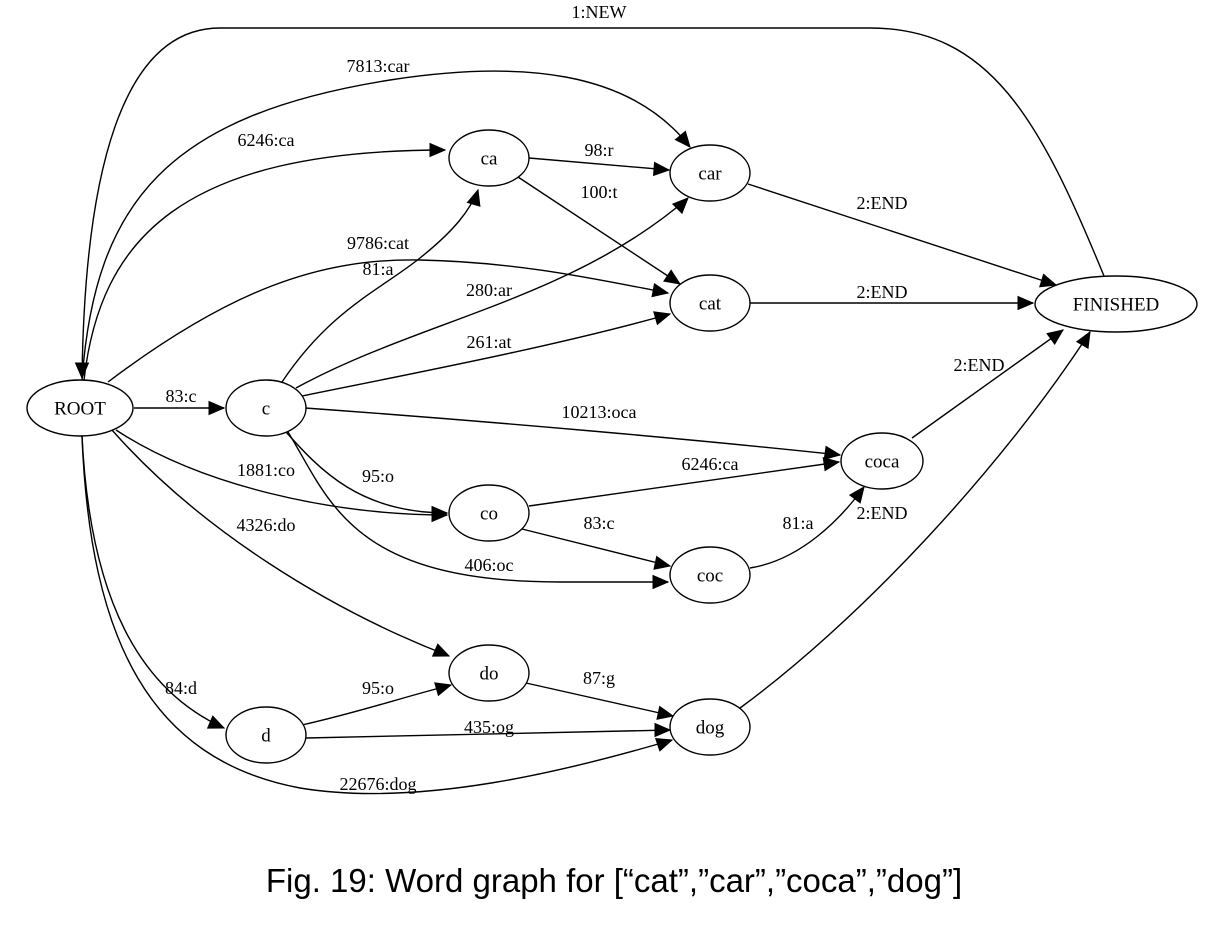 This screenshot has height=928, width=1228. Describe the element at coordinates (265, 525) in the screenshot. I see `edge-label-root-do: 4326:do` at that location.